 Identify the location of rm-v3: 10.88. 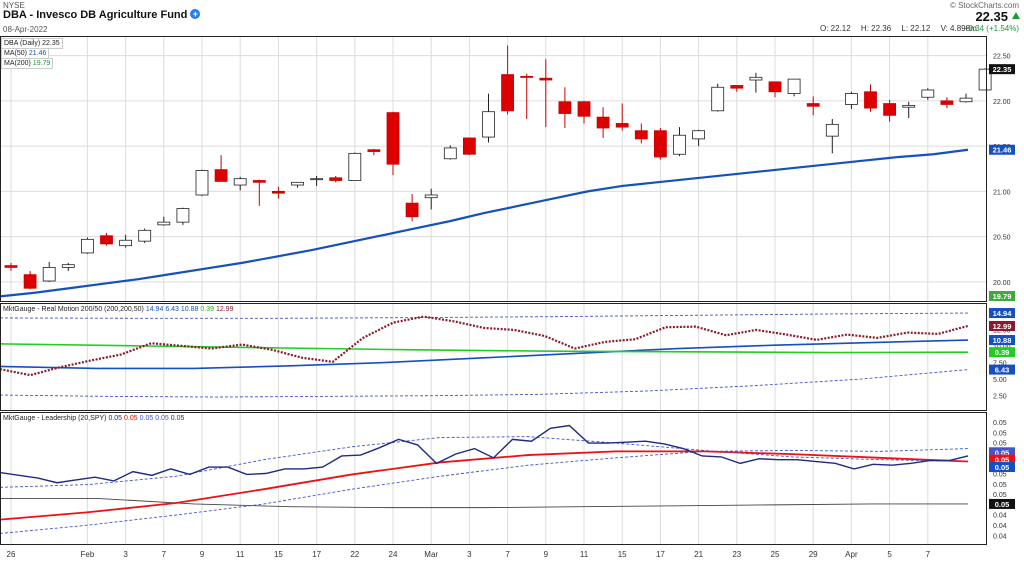
(189, 309).